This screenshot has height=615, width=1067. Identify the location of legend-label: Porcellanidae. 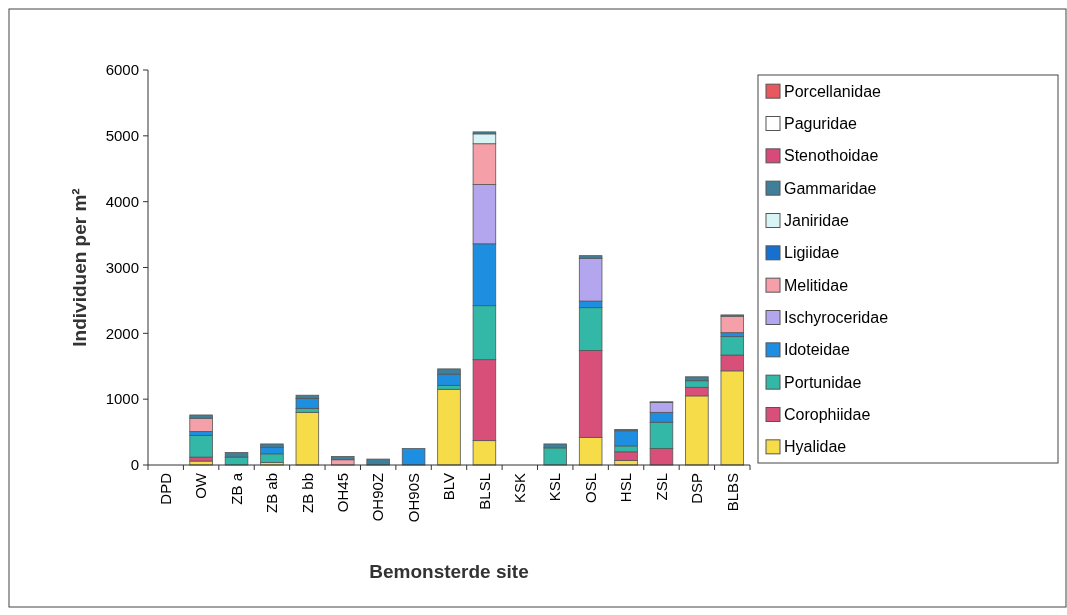
(833, 91).